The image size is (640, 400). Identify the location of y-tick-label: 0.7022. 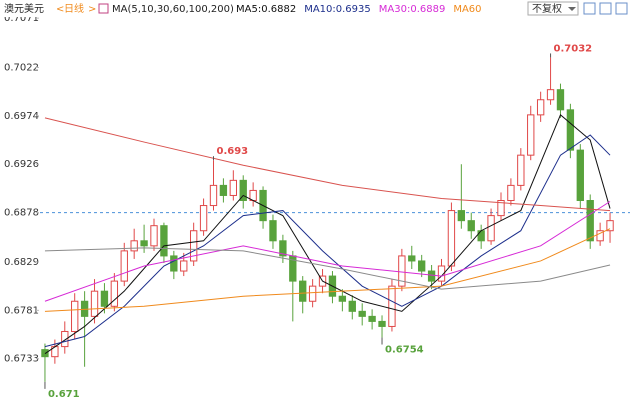
(21, 68).